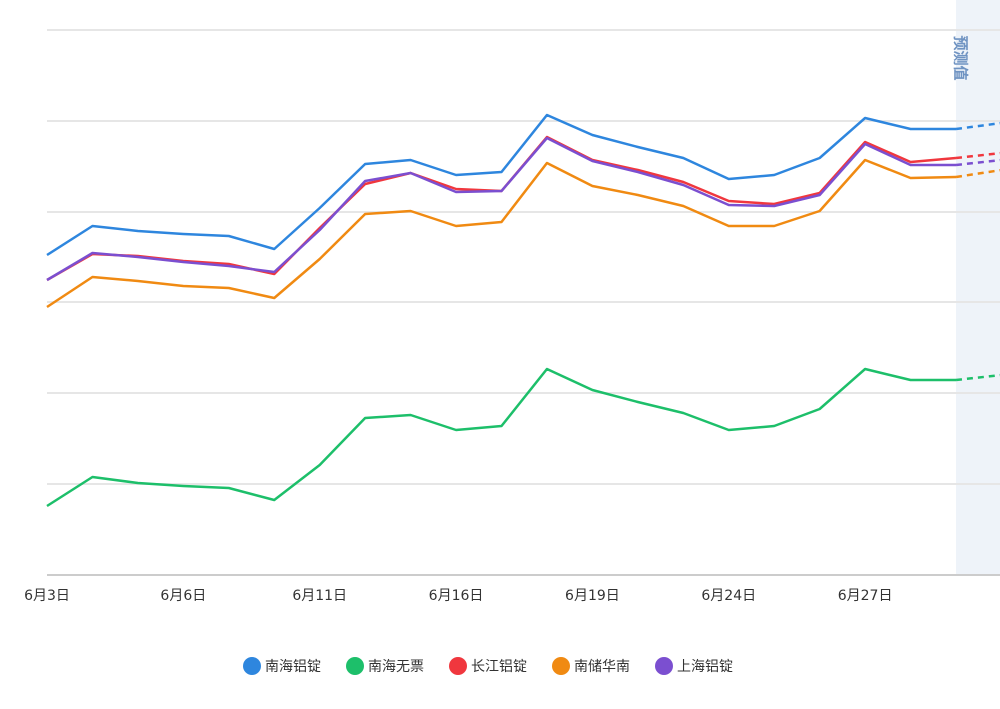  I want to click on forecast-label: 预测值, so click(961, 57).